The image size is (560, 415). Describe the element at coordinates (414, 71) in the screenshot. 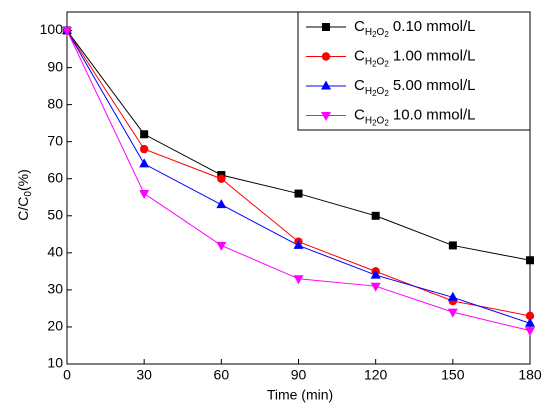

I see `legend-box` at that location.